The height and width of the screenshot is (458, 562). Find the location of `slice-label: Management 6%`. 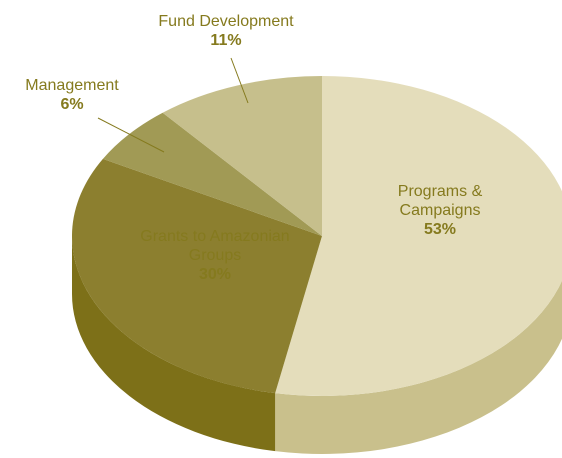

slice-label: Management 6% is located at coordinates (72, 95).